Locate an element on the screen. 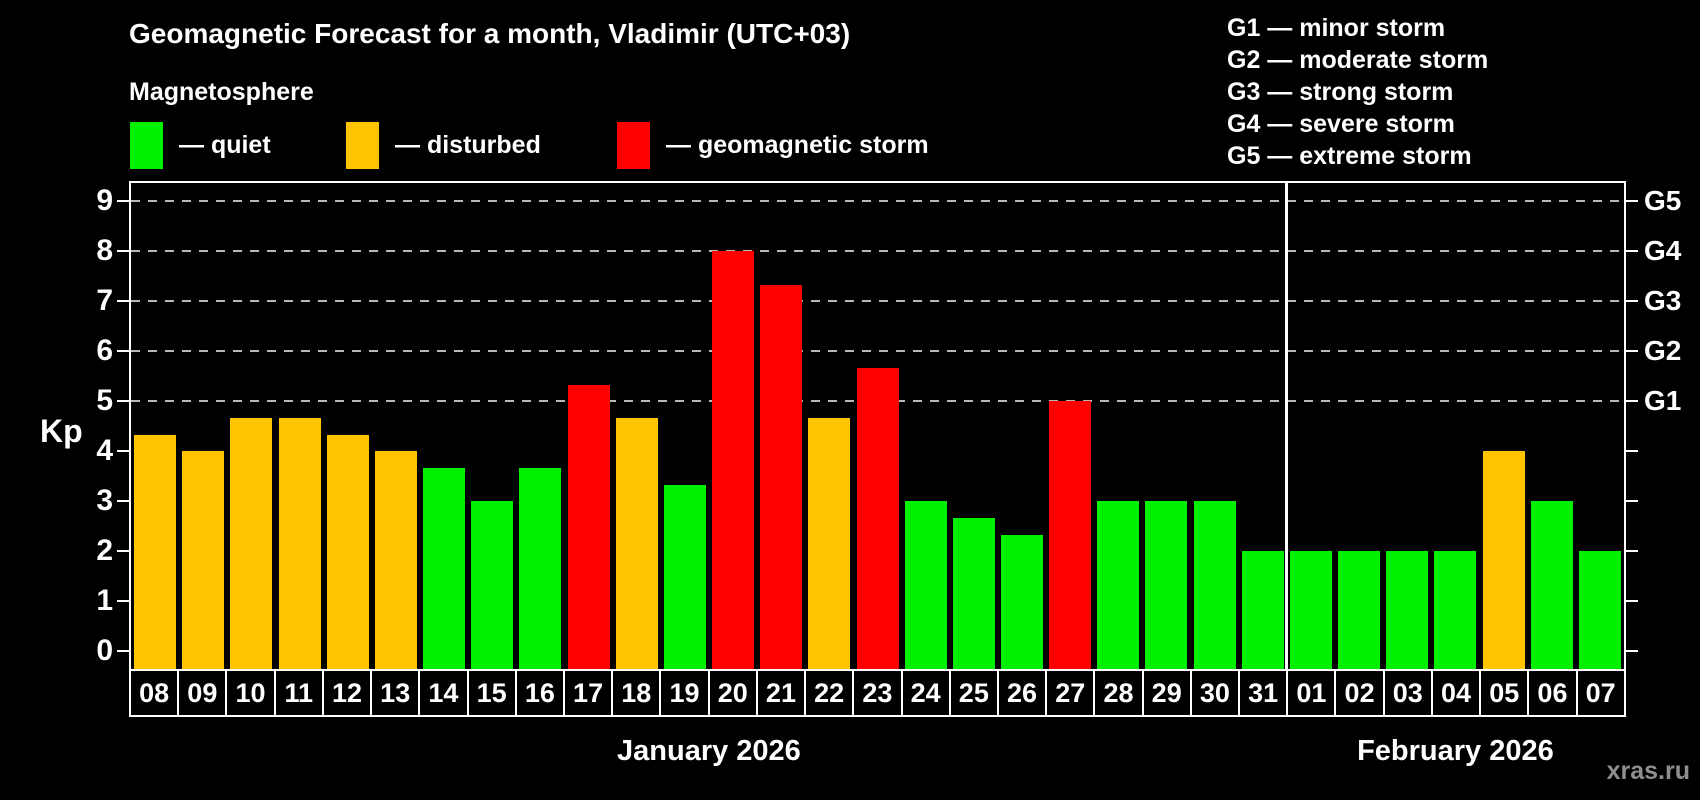  day-cell: 22 is located at coordinates (828, 693).